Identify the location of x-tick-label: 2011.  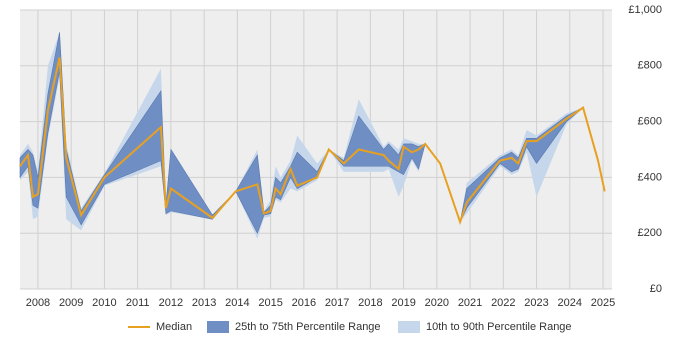
(138, 303).